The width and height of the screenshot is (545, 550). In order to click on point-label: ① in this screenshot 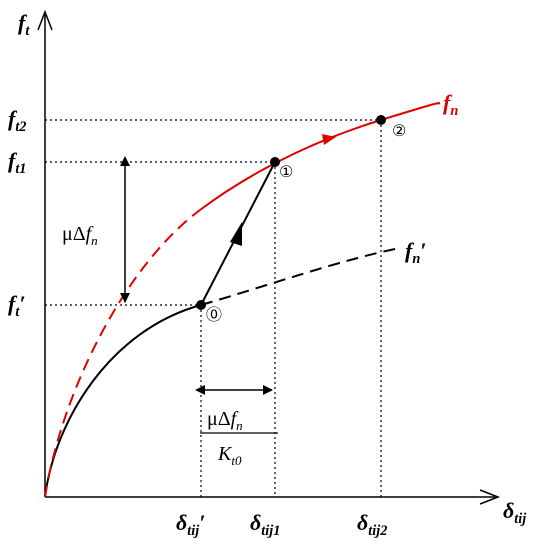, I will do `click(286, 171)`.